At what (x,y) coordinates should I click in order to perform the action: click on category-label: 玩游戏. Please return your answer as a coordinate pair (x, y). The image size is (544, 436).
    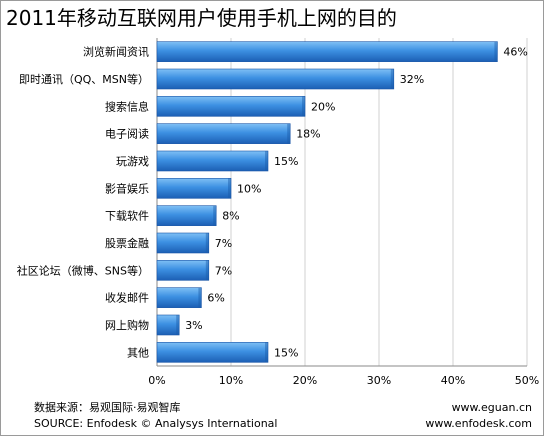
    Looking at the image, I should click on (132, 161).